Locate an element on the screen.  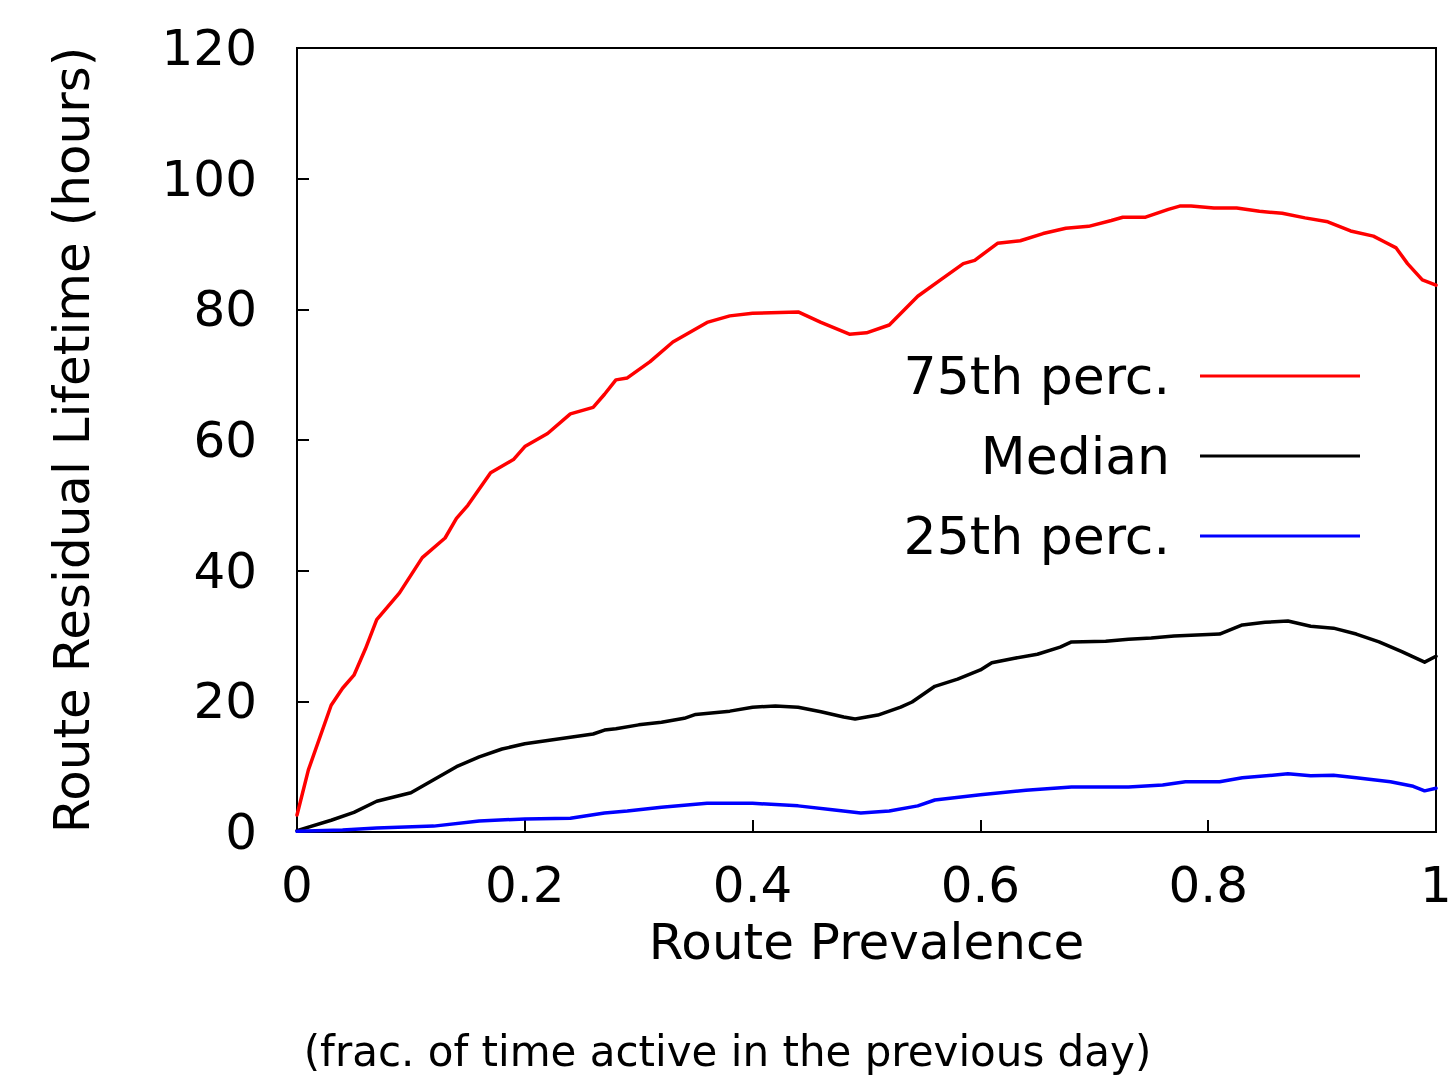
y-tick-label: 20 is located at coordinates (225, 701).